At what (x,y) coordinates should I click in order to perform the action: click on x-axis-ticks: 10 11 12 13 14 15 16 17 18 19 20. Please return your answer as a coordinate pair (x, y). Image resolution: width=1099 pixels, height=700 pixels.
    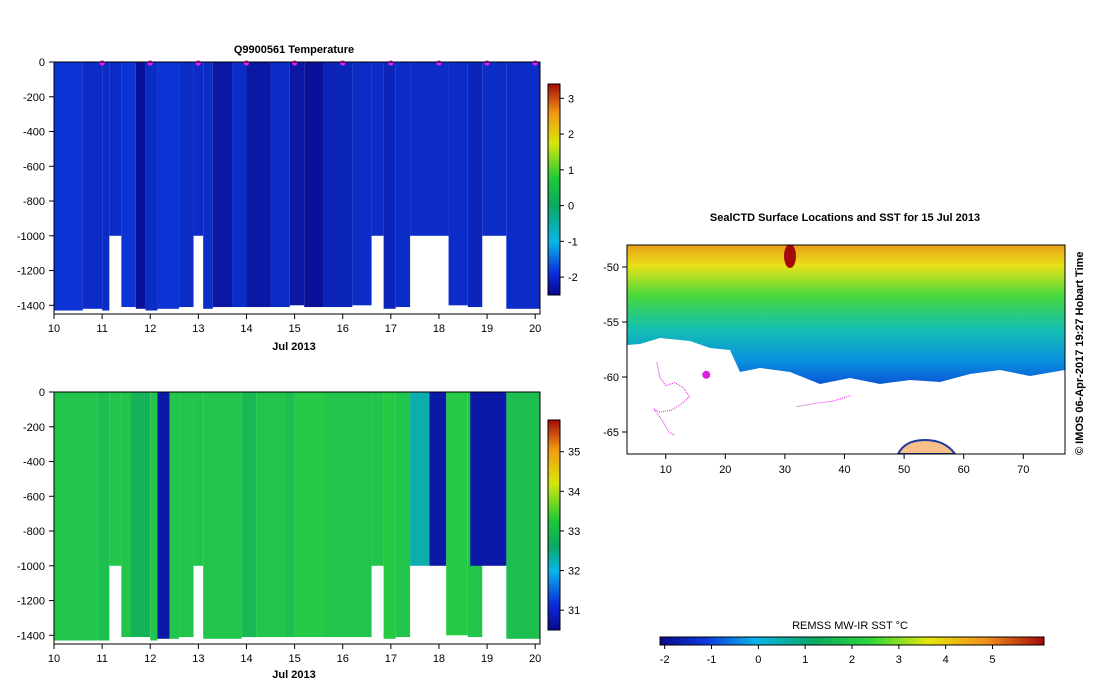
    Looking at the image, I should click on (294, 654).